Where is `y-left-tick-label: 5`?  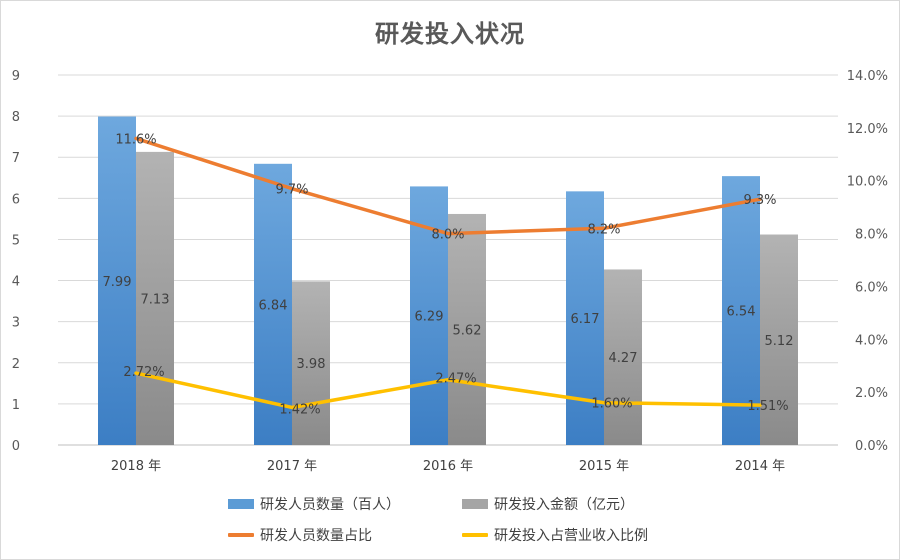
y-left-tick-label: 5 is located at coordinates (16, 240).